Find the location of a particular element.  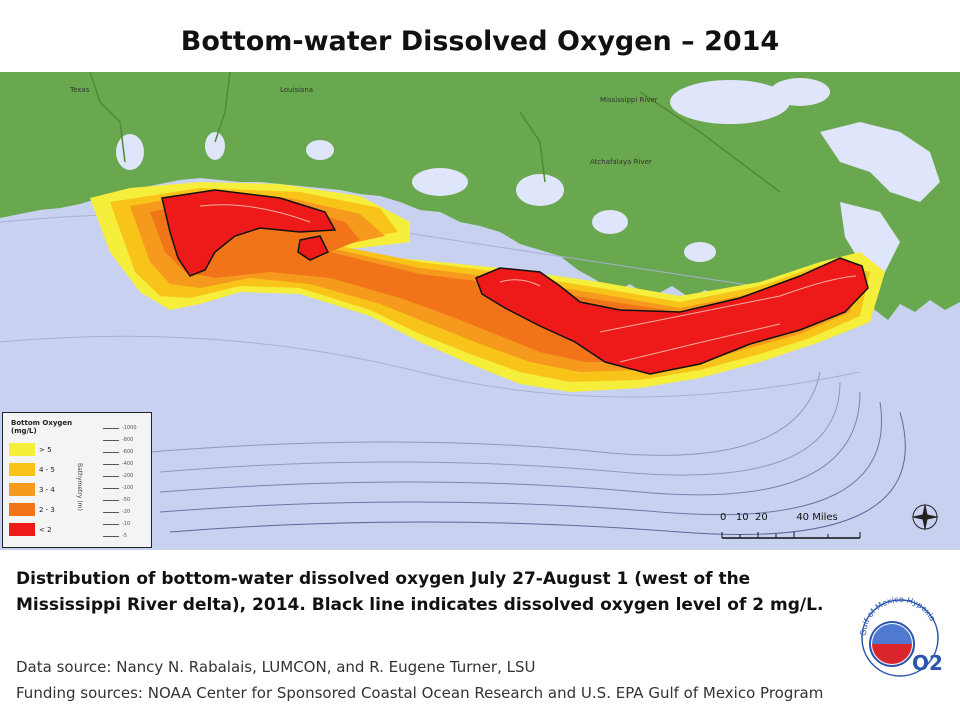

bathymetry-label: -20 is located at coordinates (126, 512).